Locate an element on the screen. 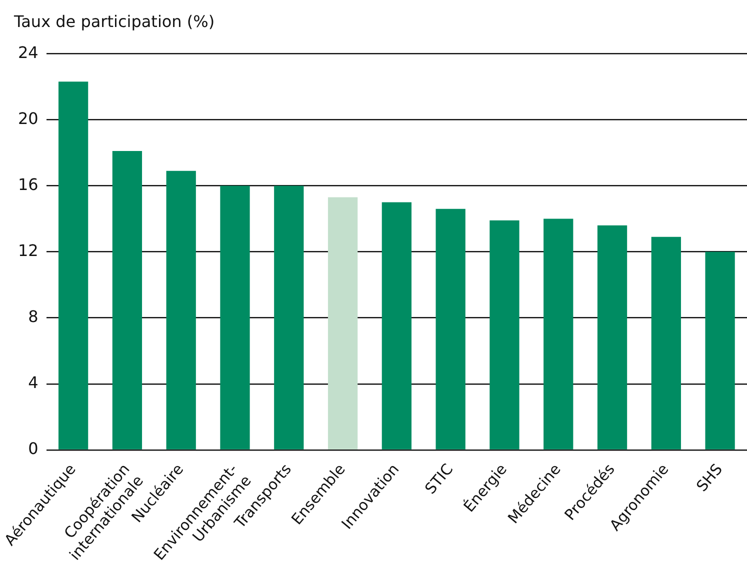 The height and width of the screenshot is (579, 747). y-axis-title: Taux de participation (%) is located at coordinates (114, 21).